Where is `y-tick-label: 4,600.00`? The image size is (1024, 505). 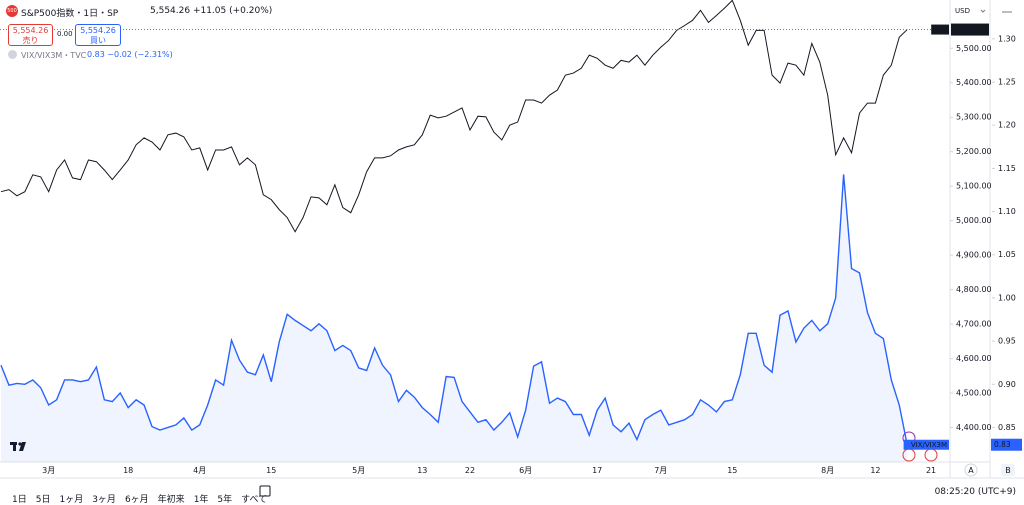
y-tick-label: 4,600.00 is located at coordinates (974, 358).